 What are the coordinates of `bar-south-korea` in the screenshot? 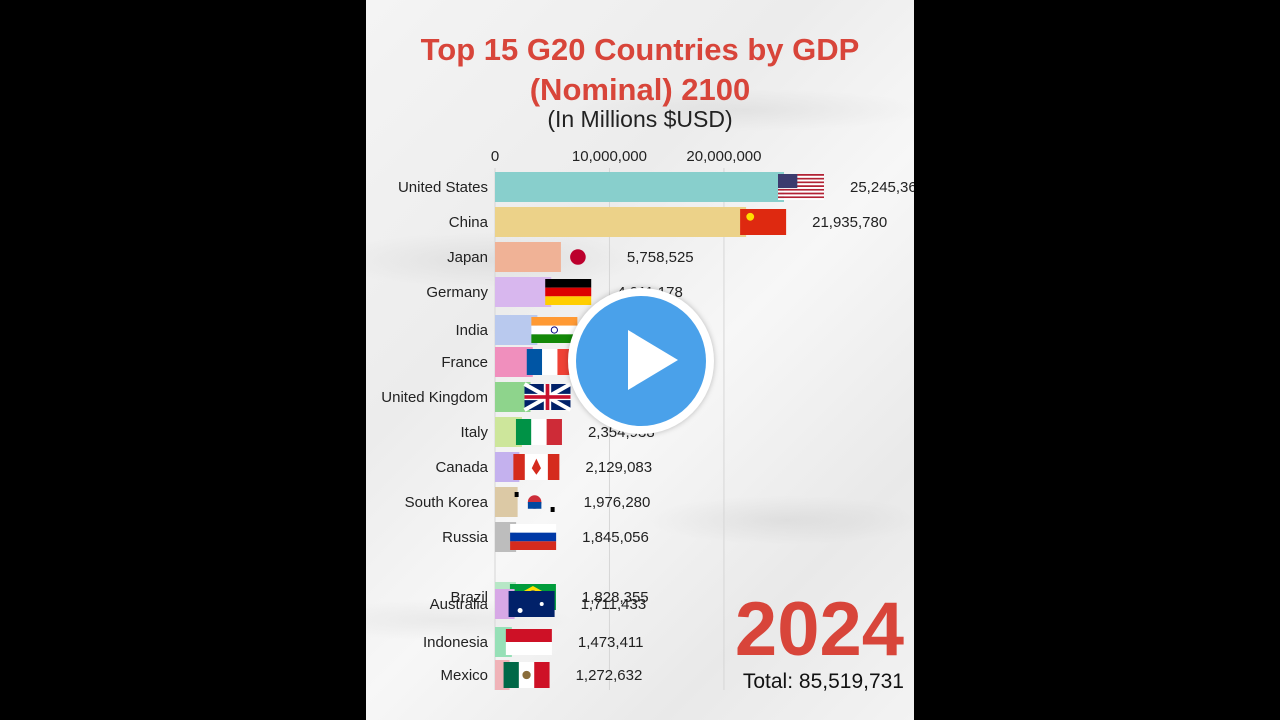 It's located at (506, 502).